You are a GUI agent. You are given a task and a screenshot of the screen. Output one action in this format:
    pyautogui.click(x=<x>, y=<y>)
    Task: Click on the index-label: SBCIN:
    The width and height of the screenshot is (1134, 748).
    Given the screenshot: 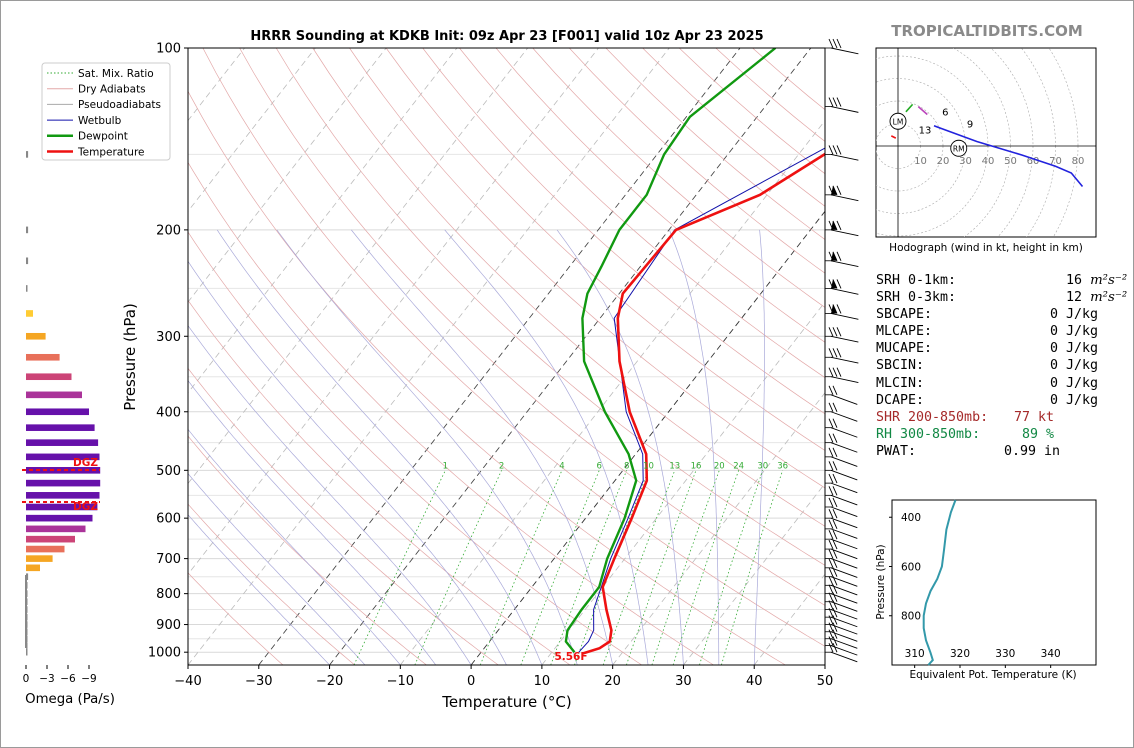 What is the action you would take?
    pyautogui.click(x=900, y=366)
    